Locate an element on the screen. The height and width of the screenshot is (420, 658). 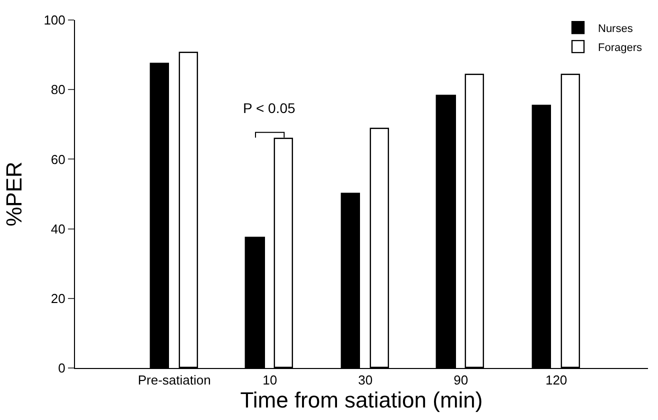
x-axis-title: Time from satiation (min) is located at coordinates (361, 400).